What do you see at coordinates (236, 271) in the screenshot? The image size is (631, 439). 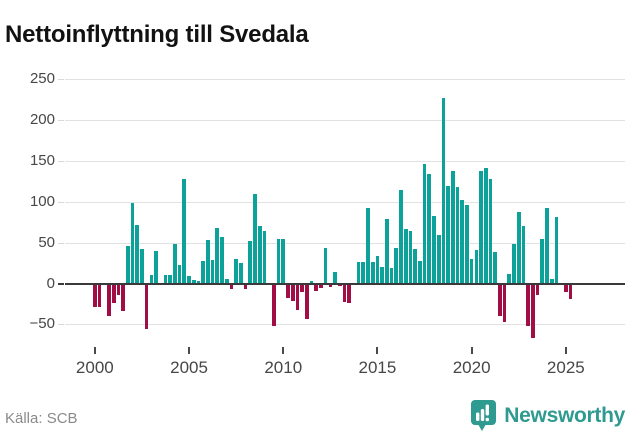 I see `bar-2007-q3` at bounding box center [236, 271].